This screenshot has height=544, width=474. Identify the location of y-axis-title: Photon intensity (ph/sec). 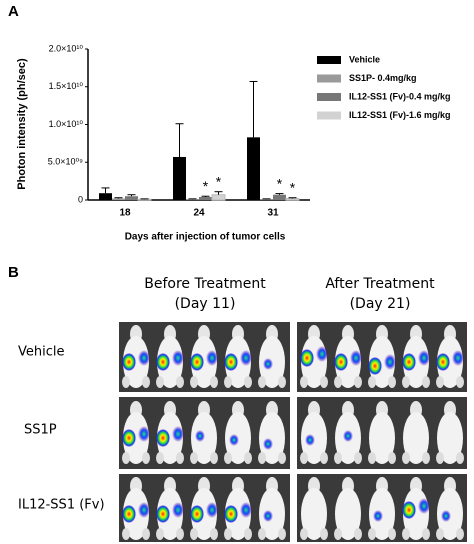
(22, 124).